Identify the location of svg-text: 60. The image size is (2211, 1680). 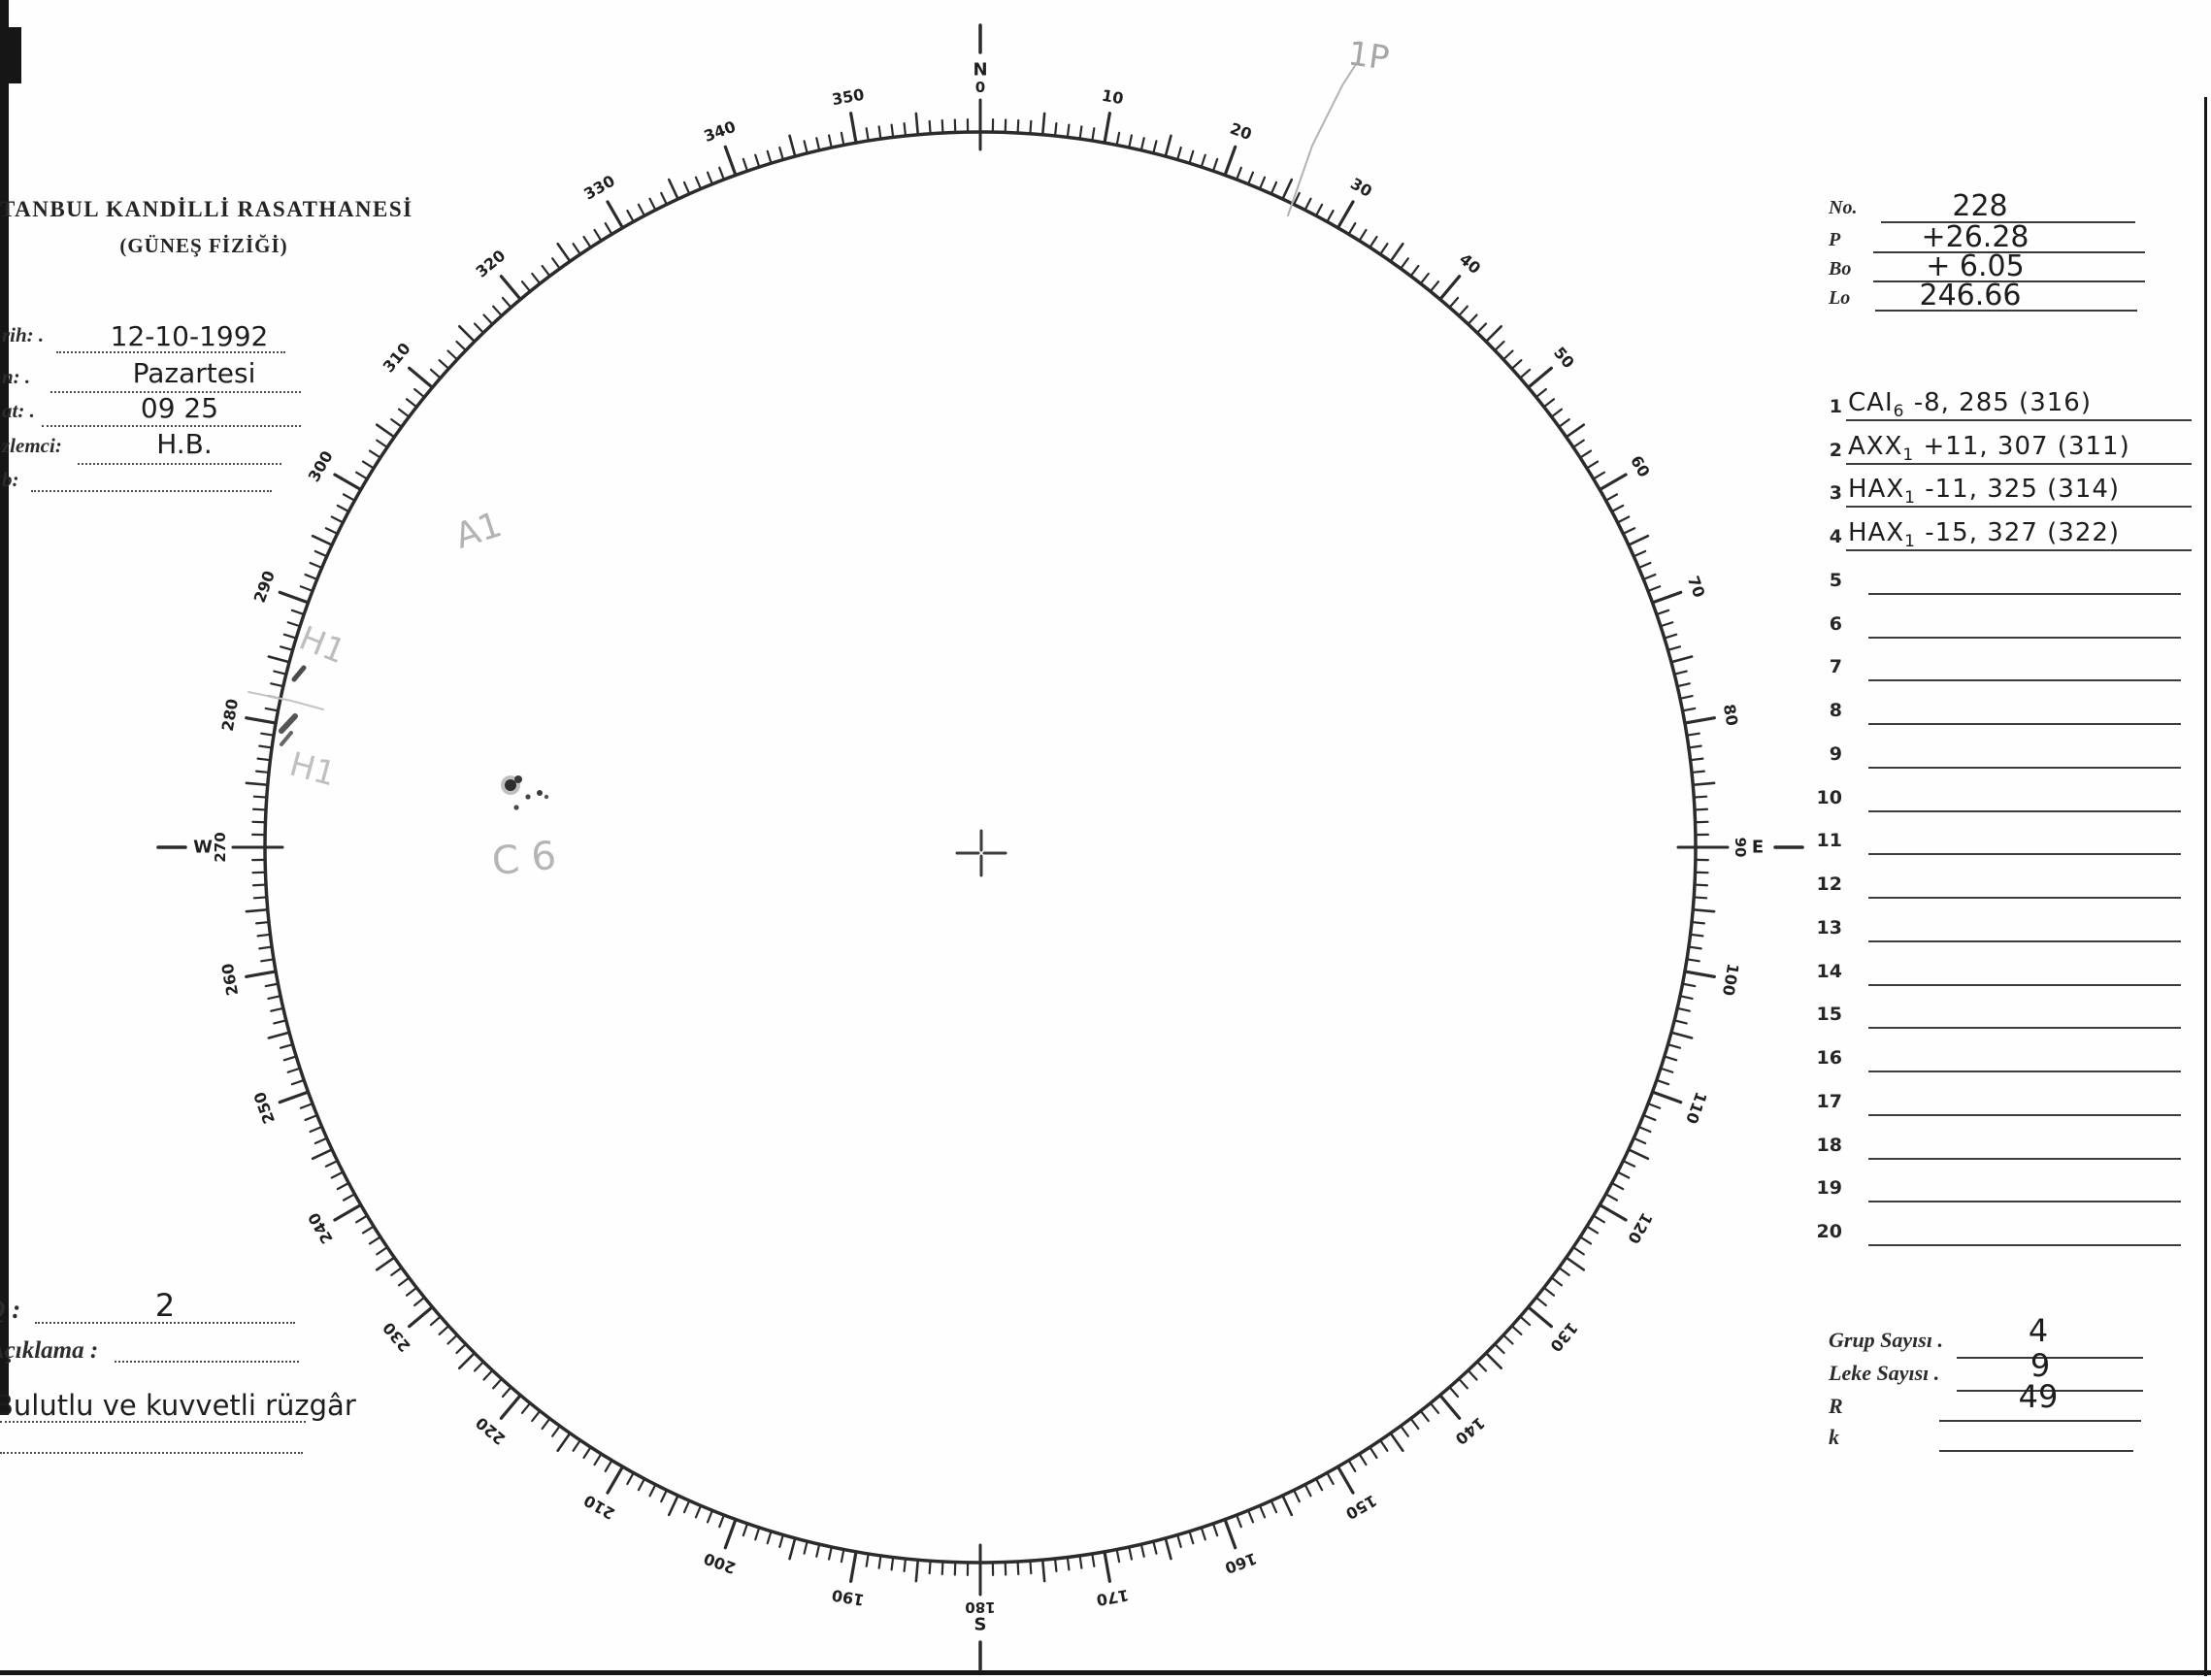
(1640, 466).